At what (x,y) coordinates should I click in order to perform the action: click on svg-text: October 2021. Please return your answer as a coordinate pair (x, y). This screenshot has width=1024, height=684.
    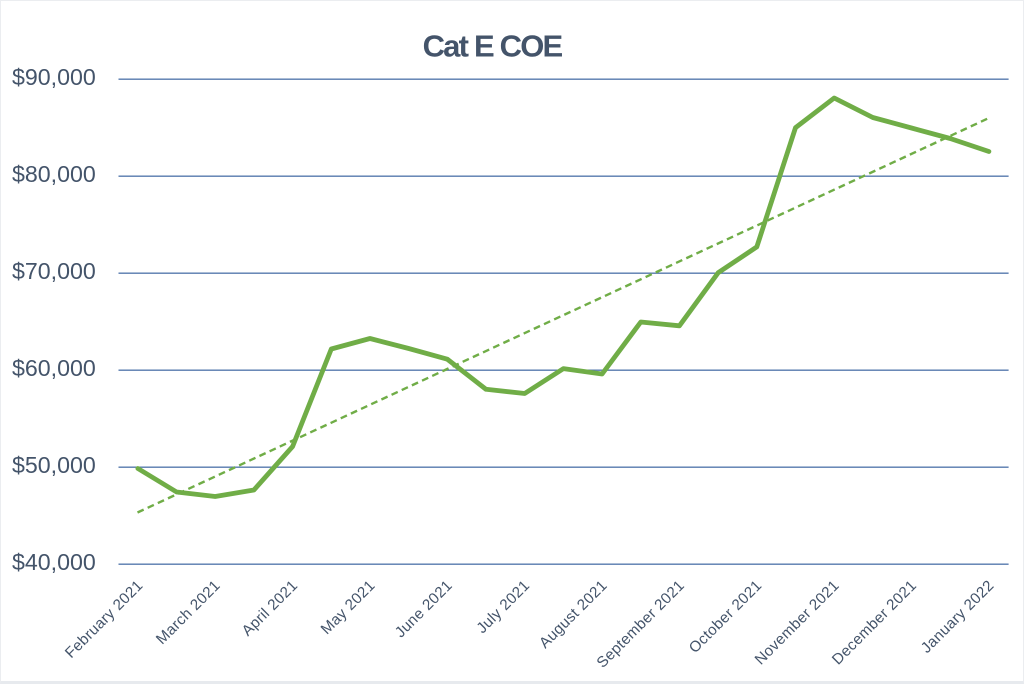
    Looking at the image, I should click on (726, 617).